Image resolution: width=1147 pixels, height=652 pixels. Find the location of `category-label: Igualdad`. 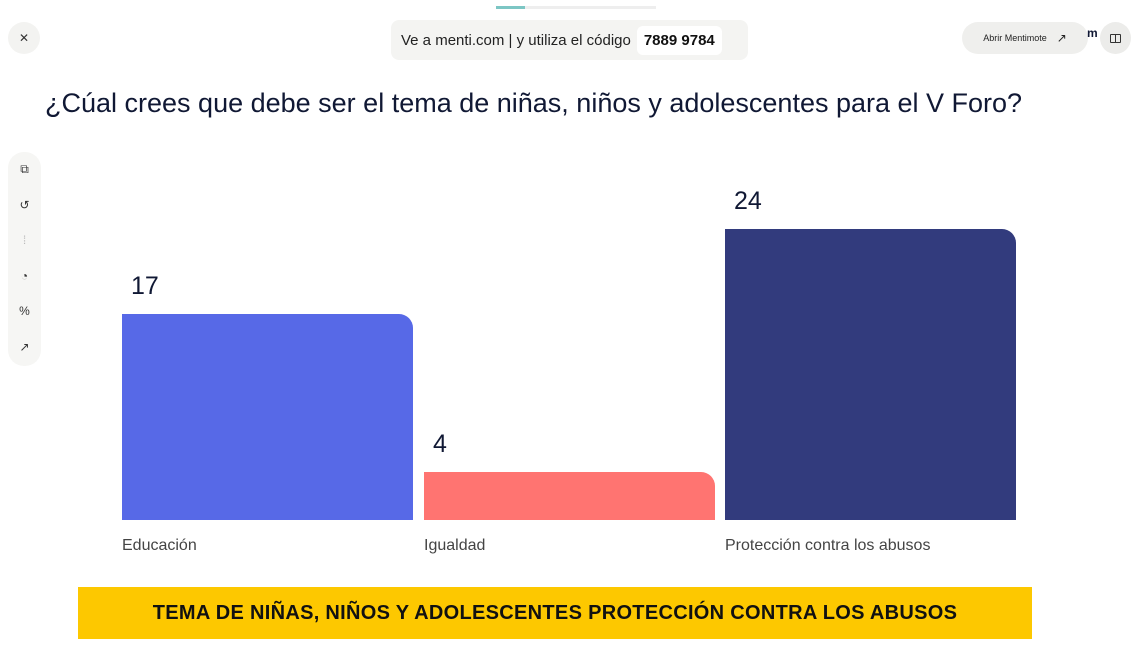

category-label: Igualdad is located at coordinates (455, 545).